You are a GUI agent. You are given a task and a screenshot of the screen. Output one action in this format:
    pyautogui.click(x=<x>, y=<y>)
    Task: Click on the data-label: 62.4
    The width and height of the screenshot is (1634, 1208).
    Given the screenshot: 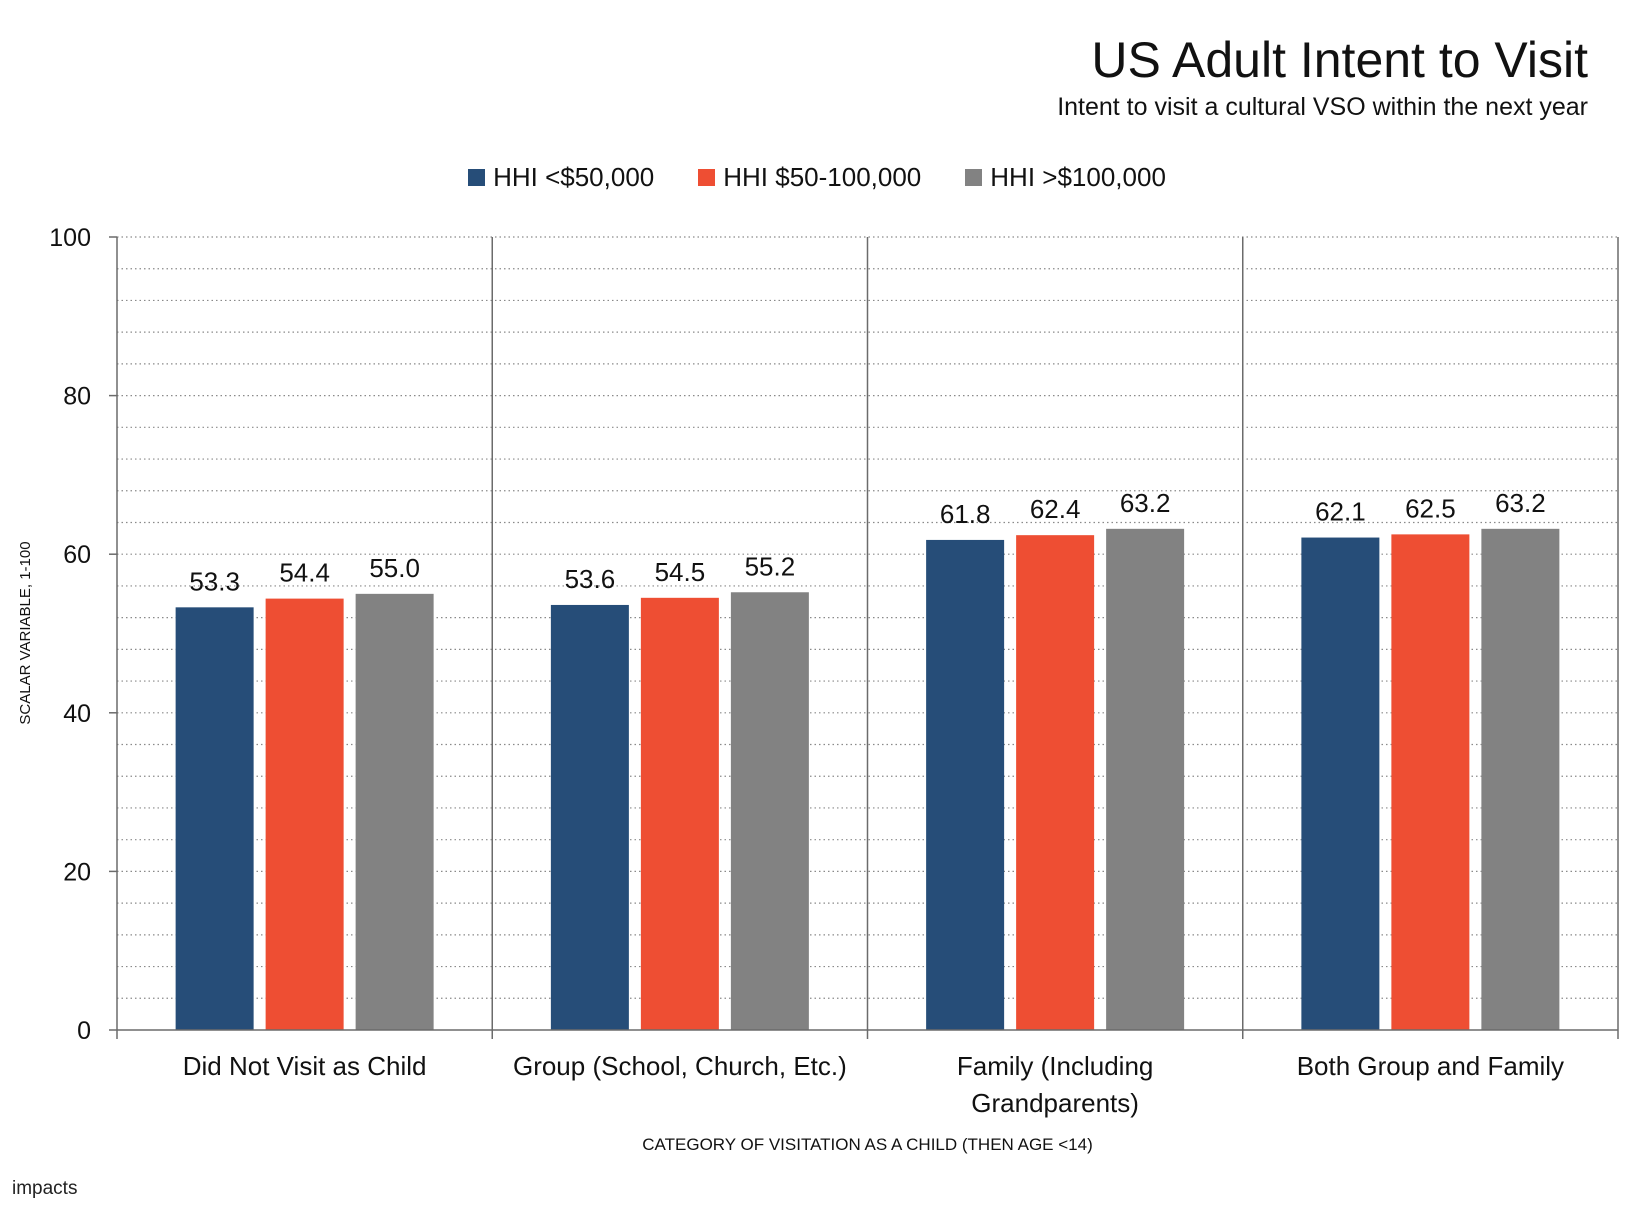 What is the action you would take?
    pyautogui.click(x=1055, y=509)
    